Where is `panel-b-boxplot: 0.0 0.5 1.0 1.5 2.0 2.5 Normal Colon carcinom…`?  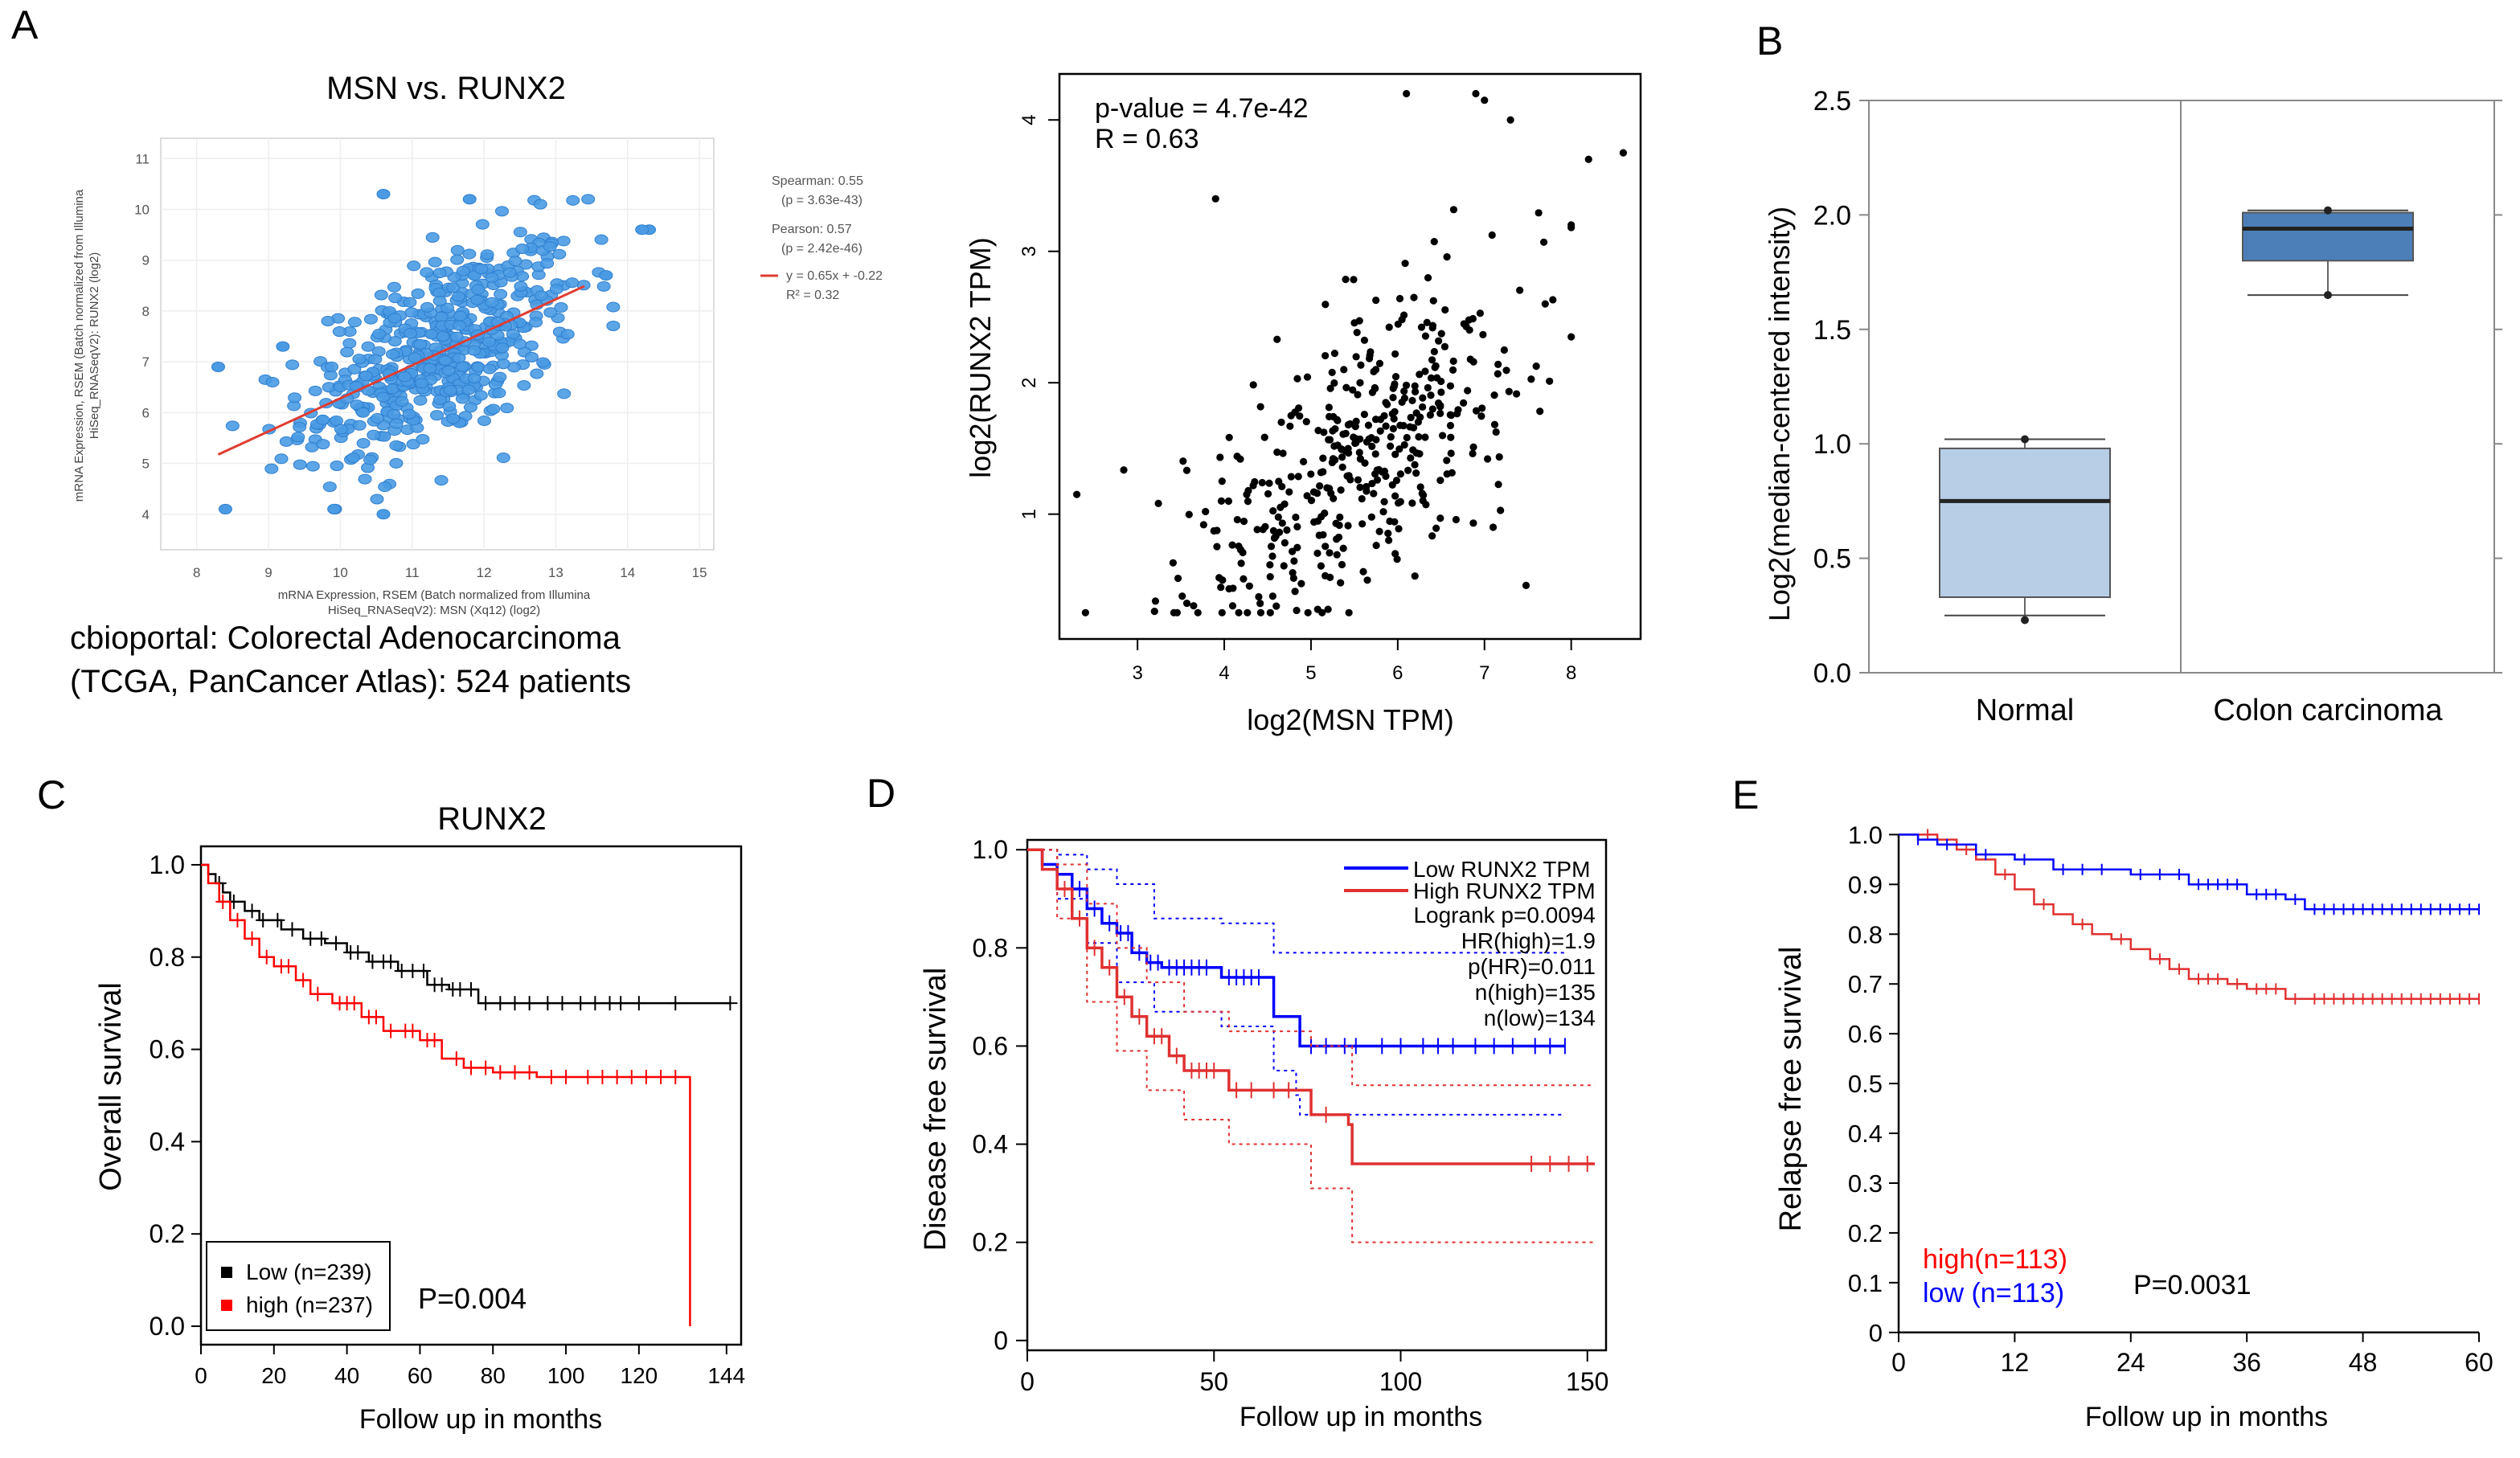 panel-b-boxplot: 0.0 0.5 1.0 1.5 2.0 2.5 Normal Colon carcinom… is located at coordinates (2132, 406).